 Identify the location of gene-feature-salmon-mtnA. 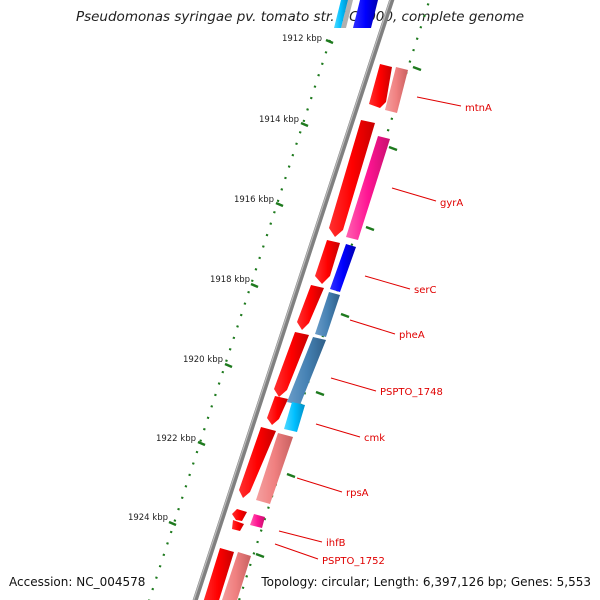
(396, 90).